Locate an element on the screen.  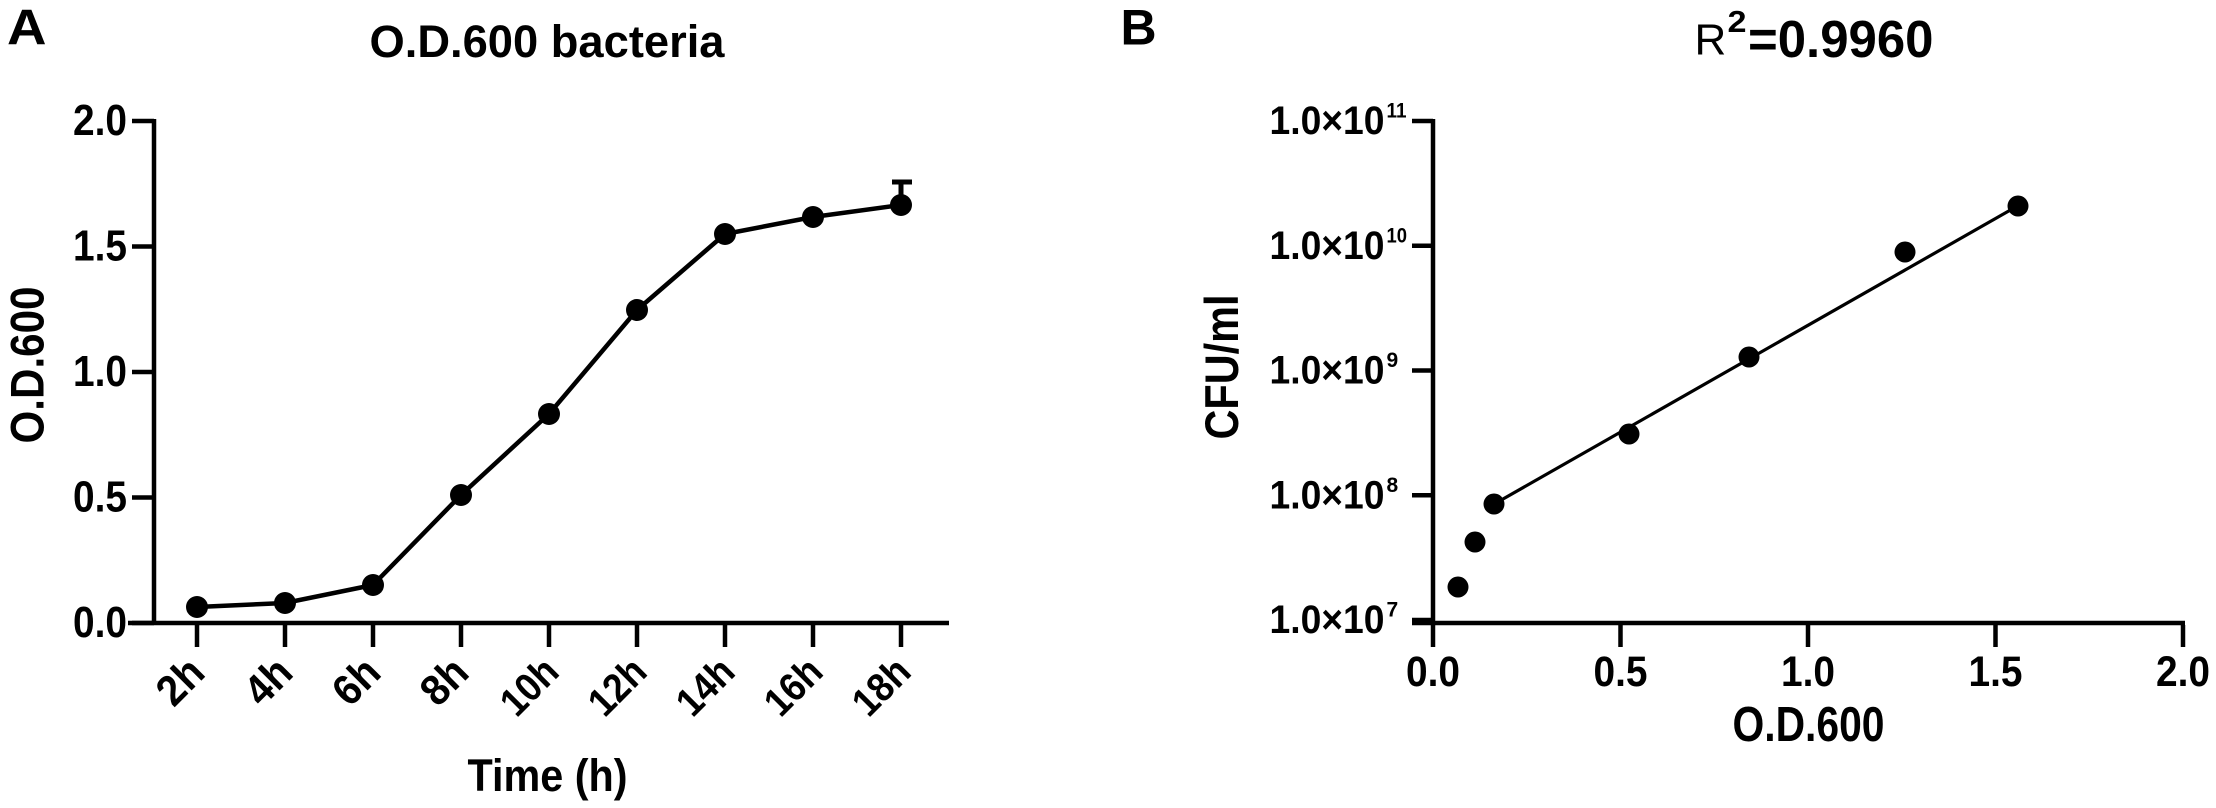
svg-text: 11 is located at coordinates (1397, 111).